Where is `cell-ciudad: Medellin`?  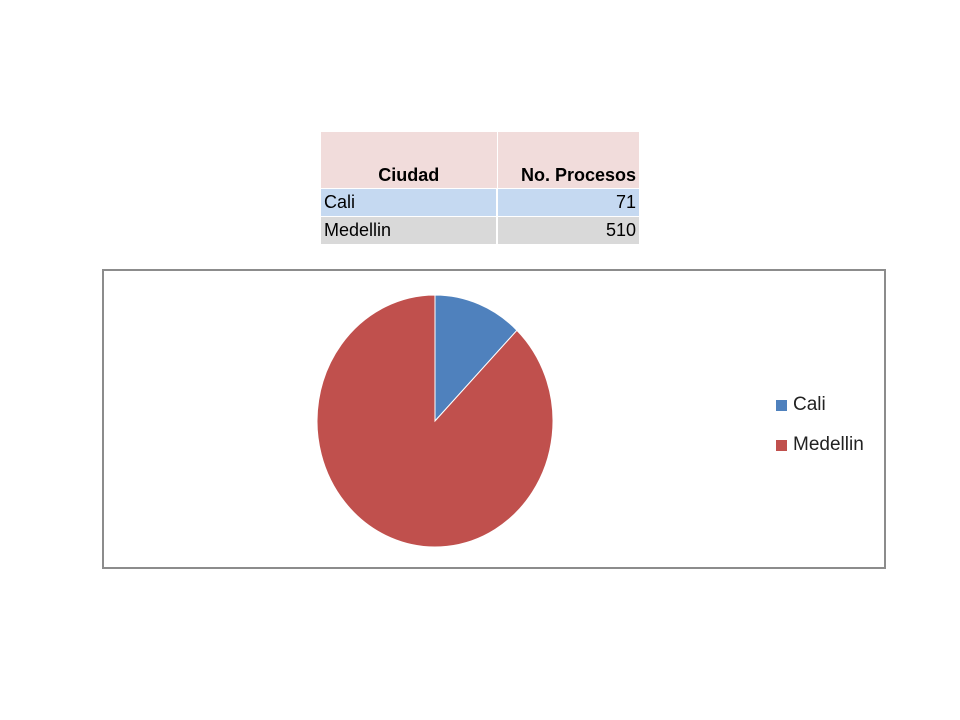
cell-ciudad: Medellin is located at coordinates (409, 229).